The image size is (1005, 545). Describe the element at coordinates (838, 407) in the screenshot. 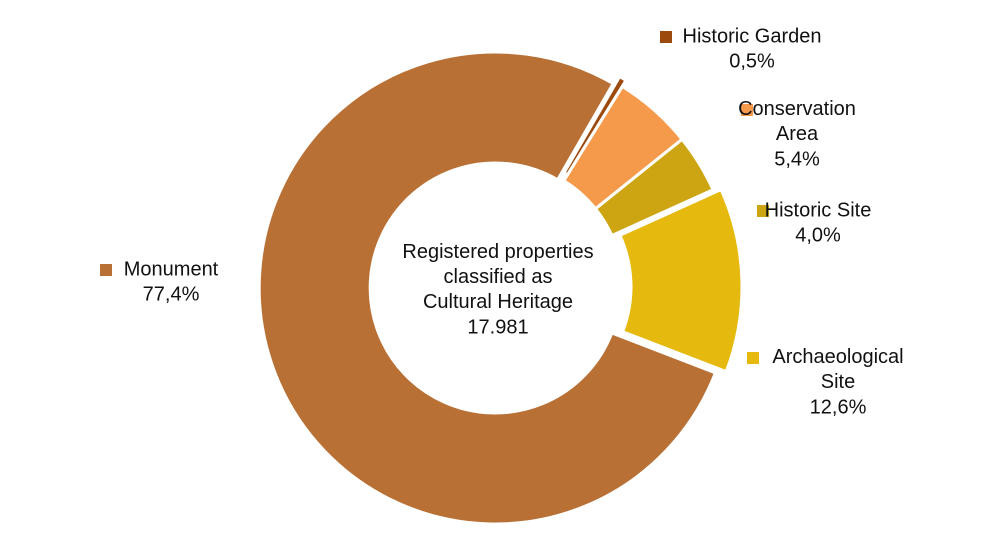

I see `slice-value-label: 12,6%` at that location.